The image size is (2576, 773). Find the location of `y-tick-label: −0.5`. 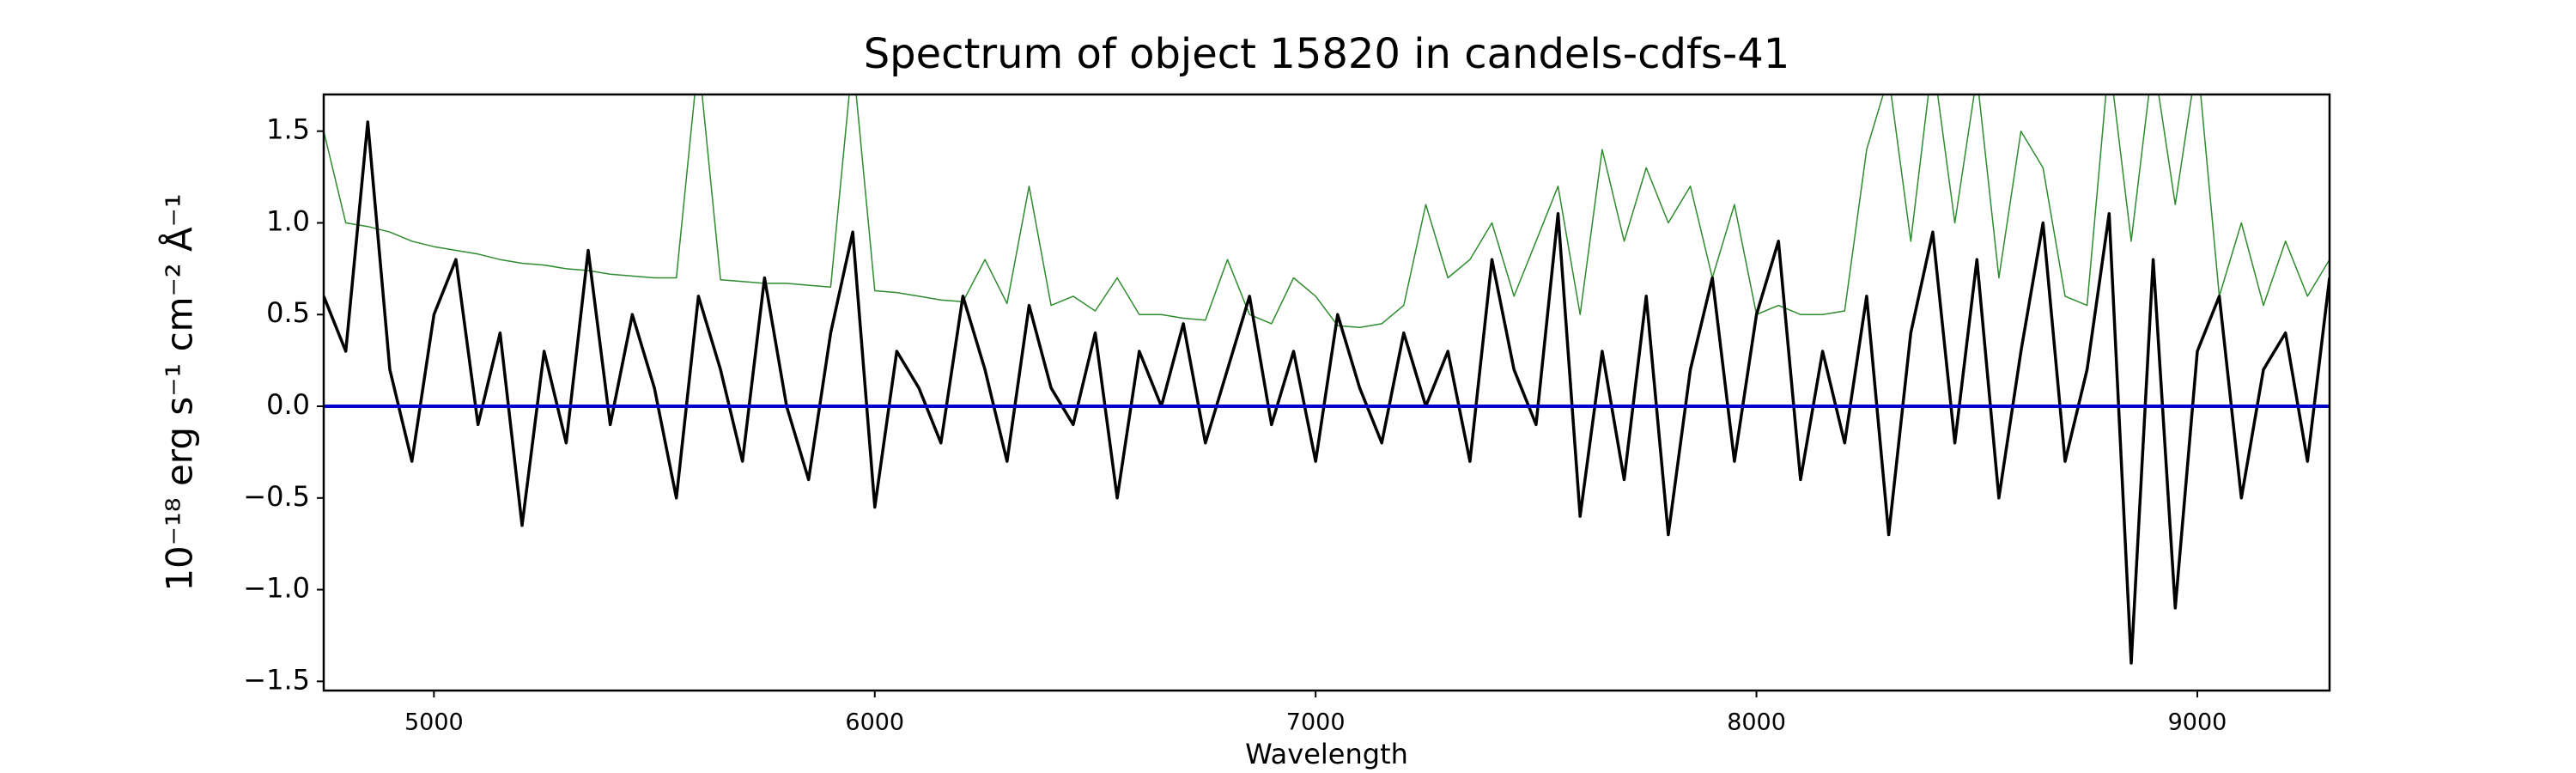

y-tick-label: −0.5 is located at coordinates (276, 496).